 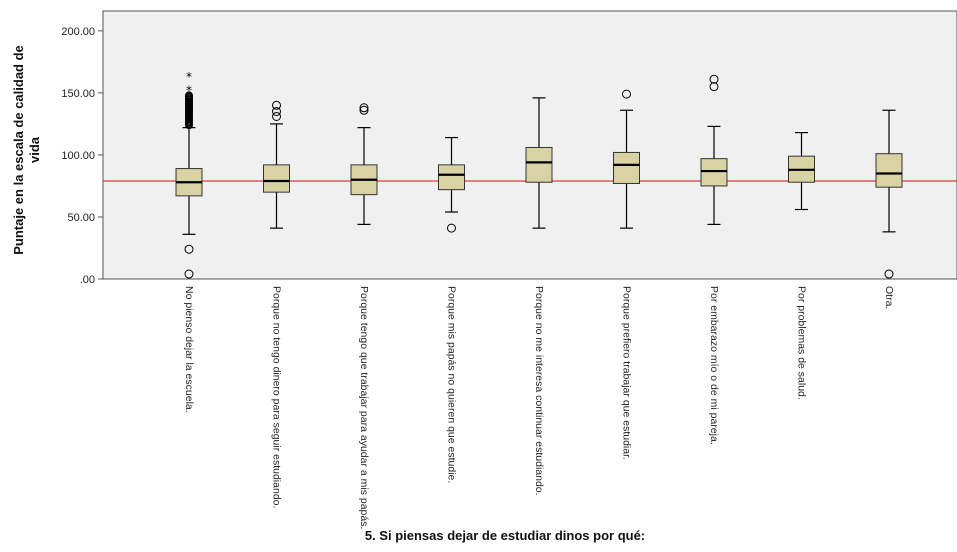 I want to click on box-1: **, so click(x=189, y=174).